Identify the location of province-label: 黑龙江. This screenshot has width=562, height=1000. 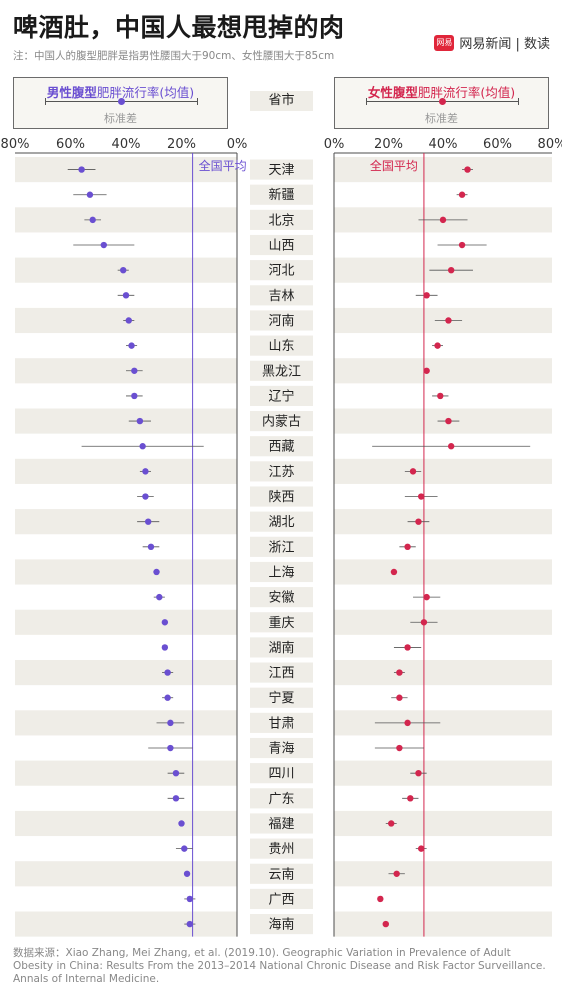
(281, 371).